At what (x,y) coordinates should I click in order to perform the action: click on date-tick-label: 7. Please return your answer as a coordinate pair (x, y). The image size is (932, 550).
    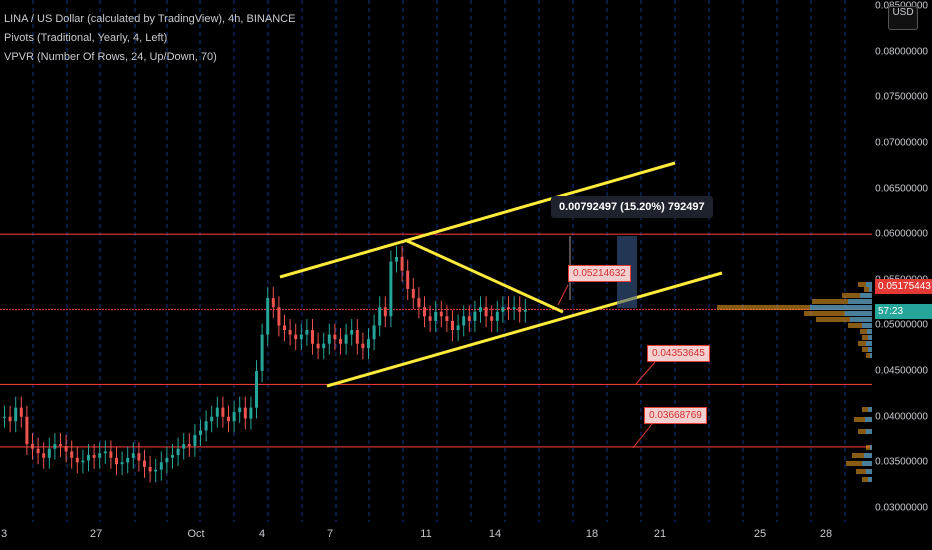
    Looking at the image, I should click on (330, 534).